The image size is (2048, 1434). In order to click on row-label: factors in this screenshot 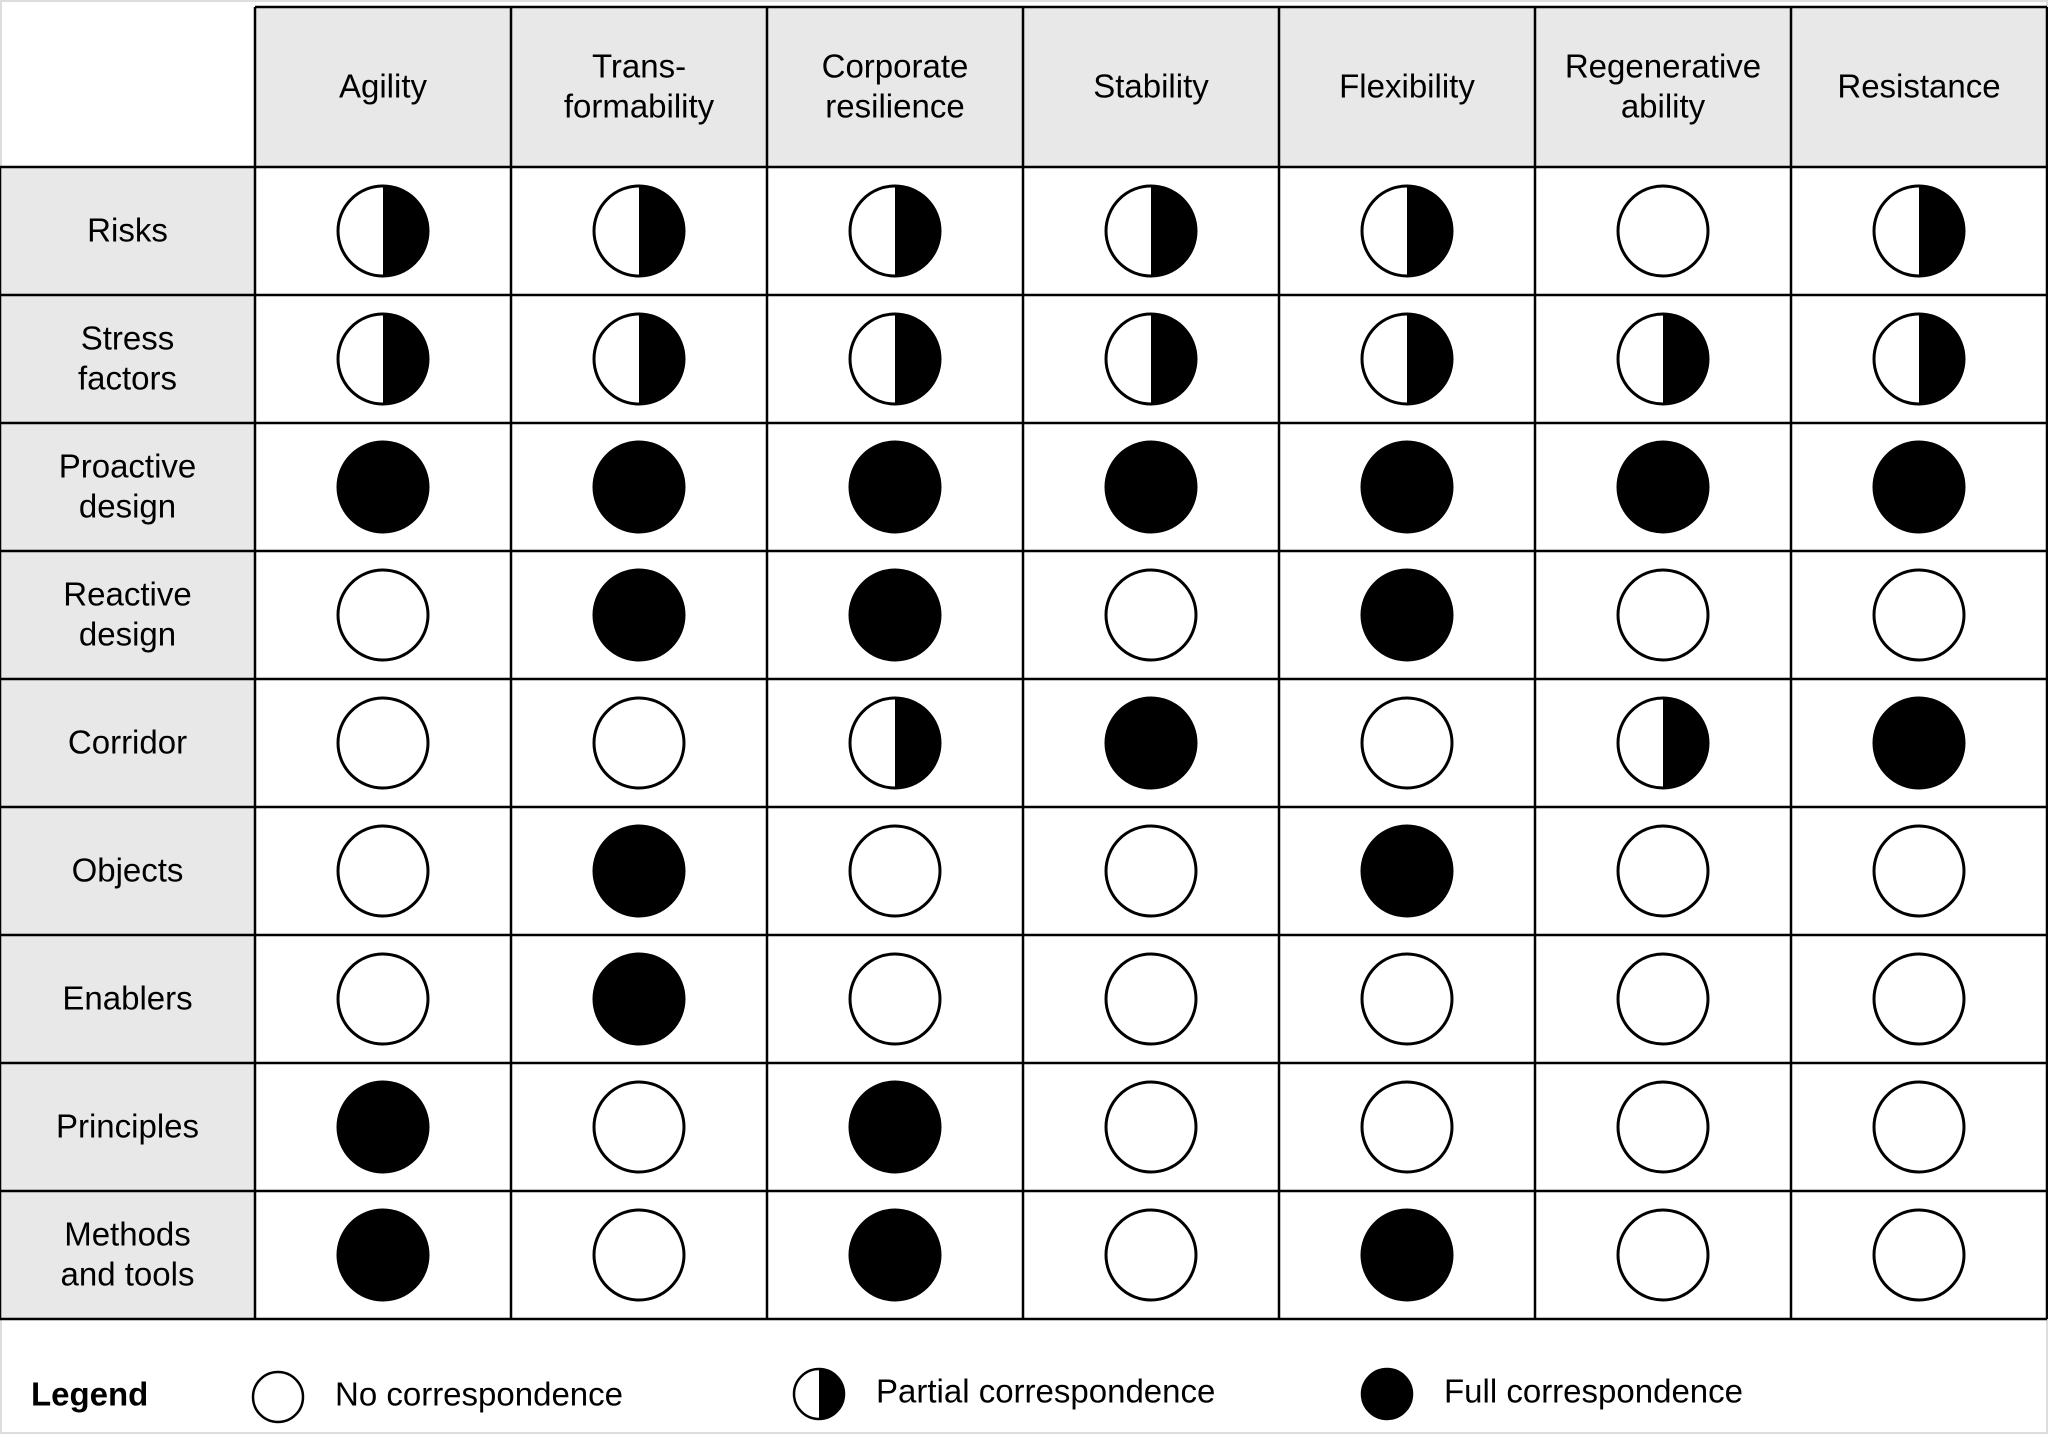, I will do `click(127, 378)`.